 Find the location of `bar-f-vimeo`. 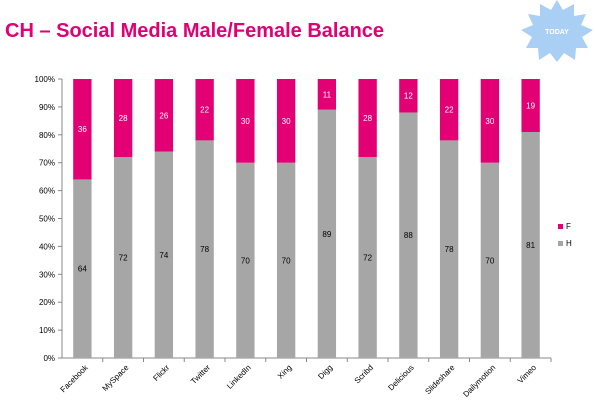

bar-f-vimeo is located at coordinates (530, 106).